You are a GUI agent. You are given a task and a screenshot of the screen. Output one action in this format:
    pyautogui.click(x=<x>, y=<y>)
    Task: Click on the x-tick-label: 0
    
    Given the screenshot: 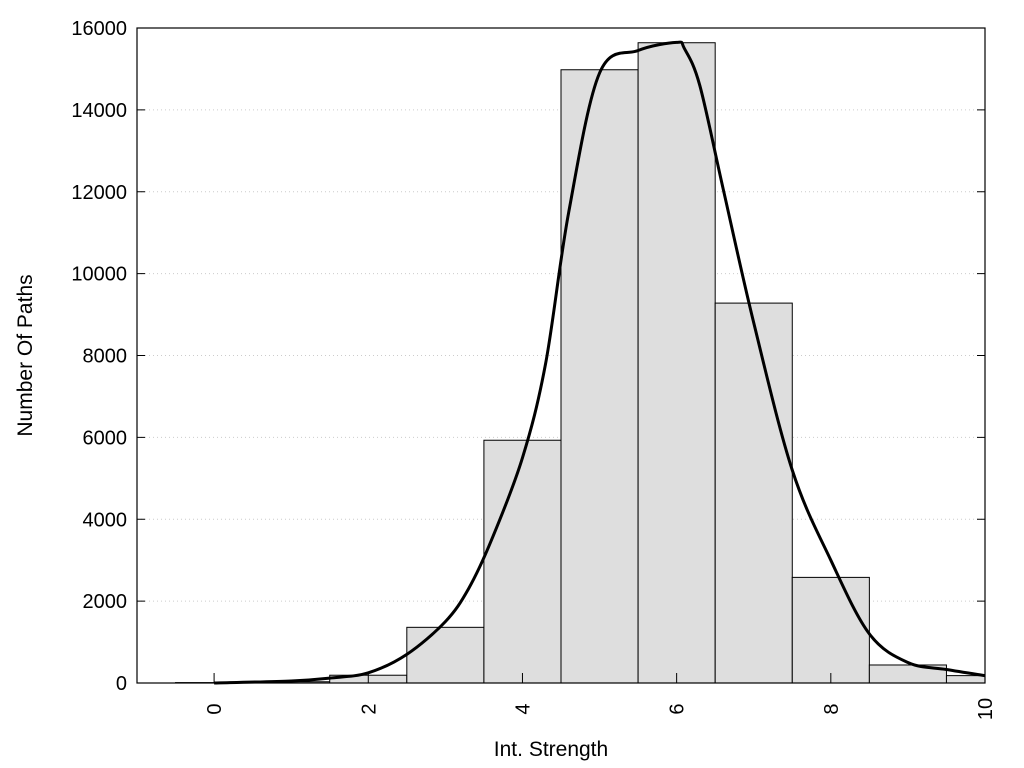 What is the action you would take?
    pyautogui.click(x=215, y=708)
    